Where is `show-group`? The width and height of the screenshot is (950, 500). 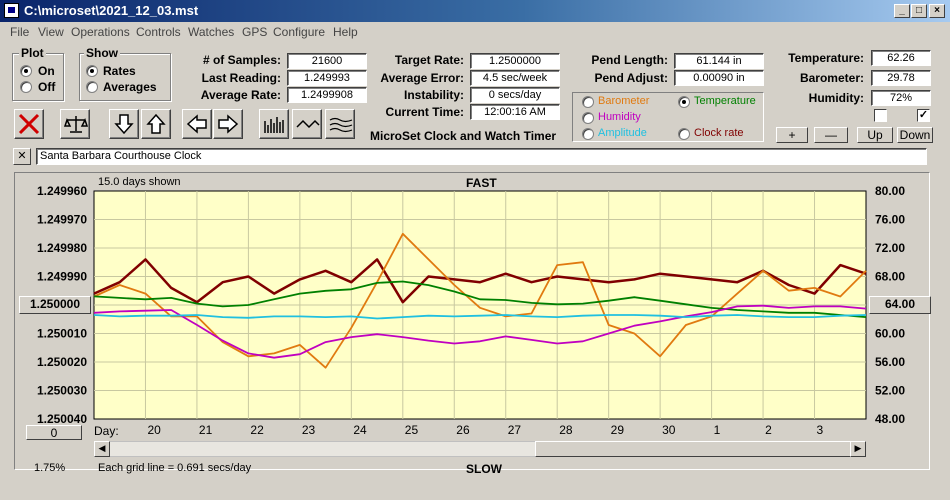
show-group is located at coordinates (125, 77).